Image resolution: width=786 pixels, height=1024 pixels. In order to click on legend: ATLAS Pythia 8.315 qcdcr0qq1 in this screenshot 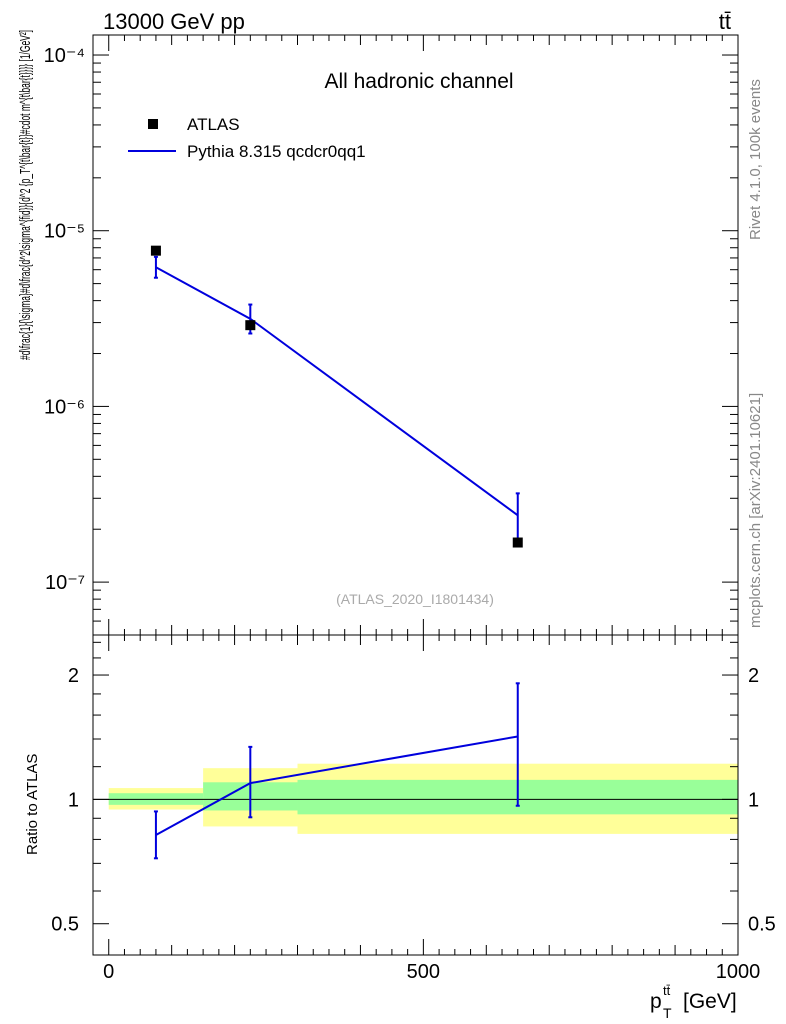, I will do `click(247, 138)`.